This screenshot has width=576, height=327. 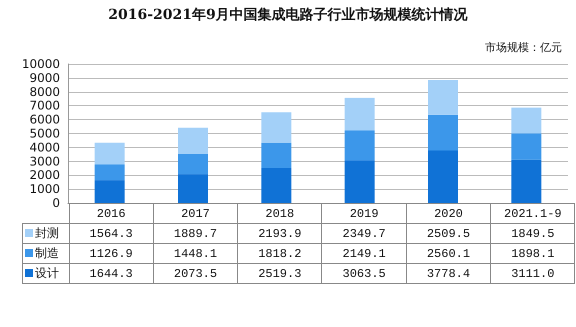 What do you see at coordinates (45, 274) in the screenshot?
I see `legend-label: 设计` at bounding box center [45, 274].